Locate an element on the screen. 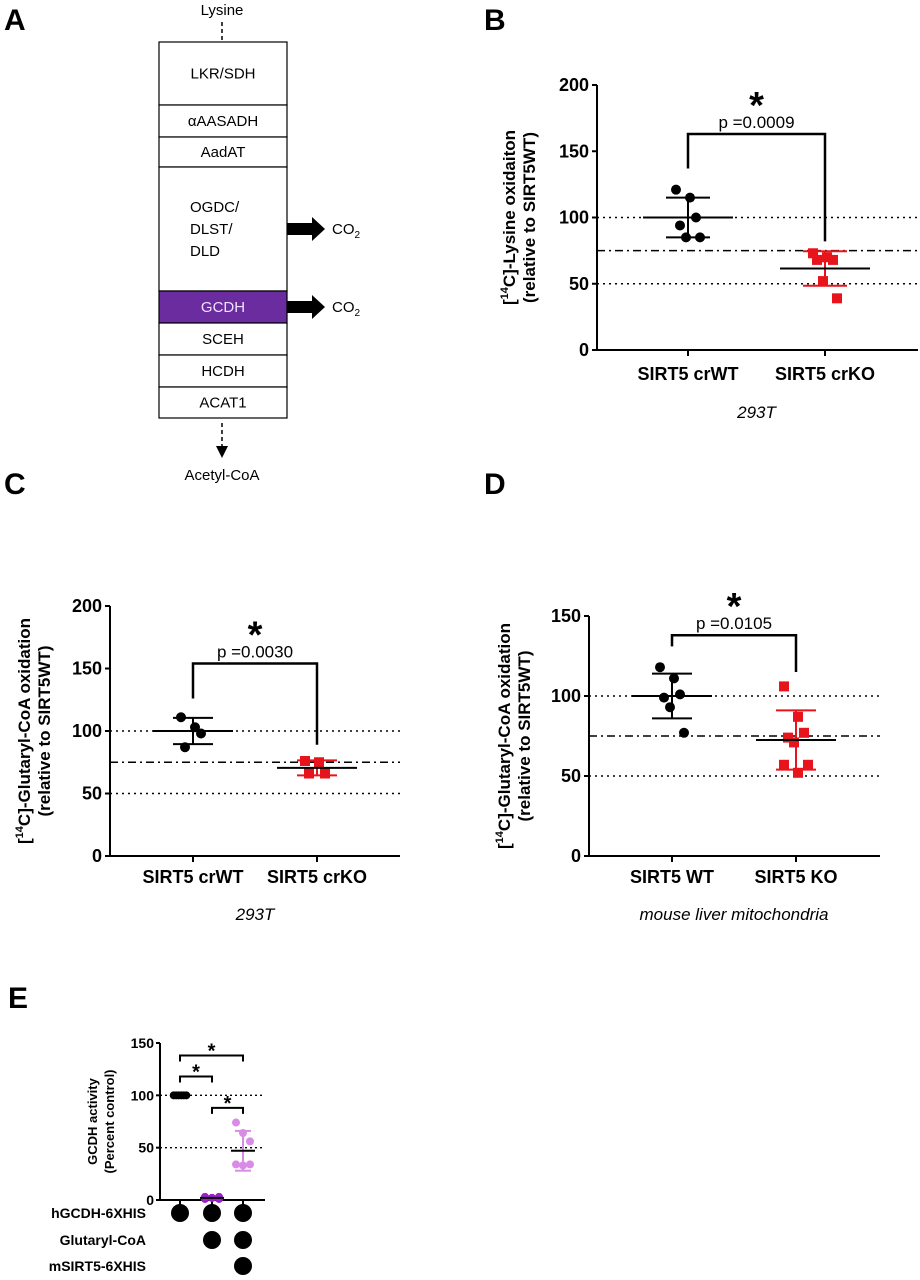 The height and width of the screenshot is (1280, 920). pathway-step-label: ACAT1 is located at coordinates (222, 403).